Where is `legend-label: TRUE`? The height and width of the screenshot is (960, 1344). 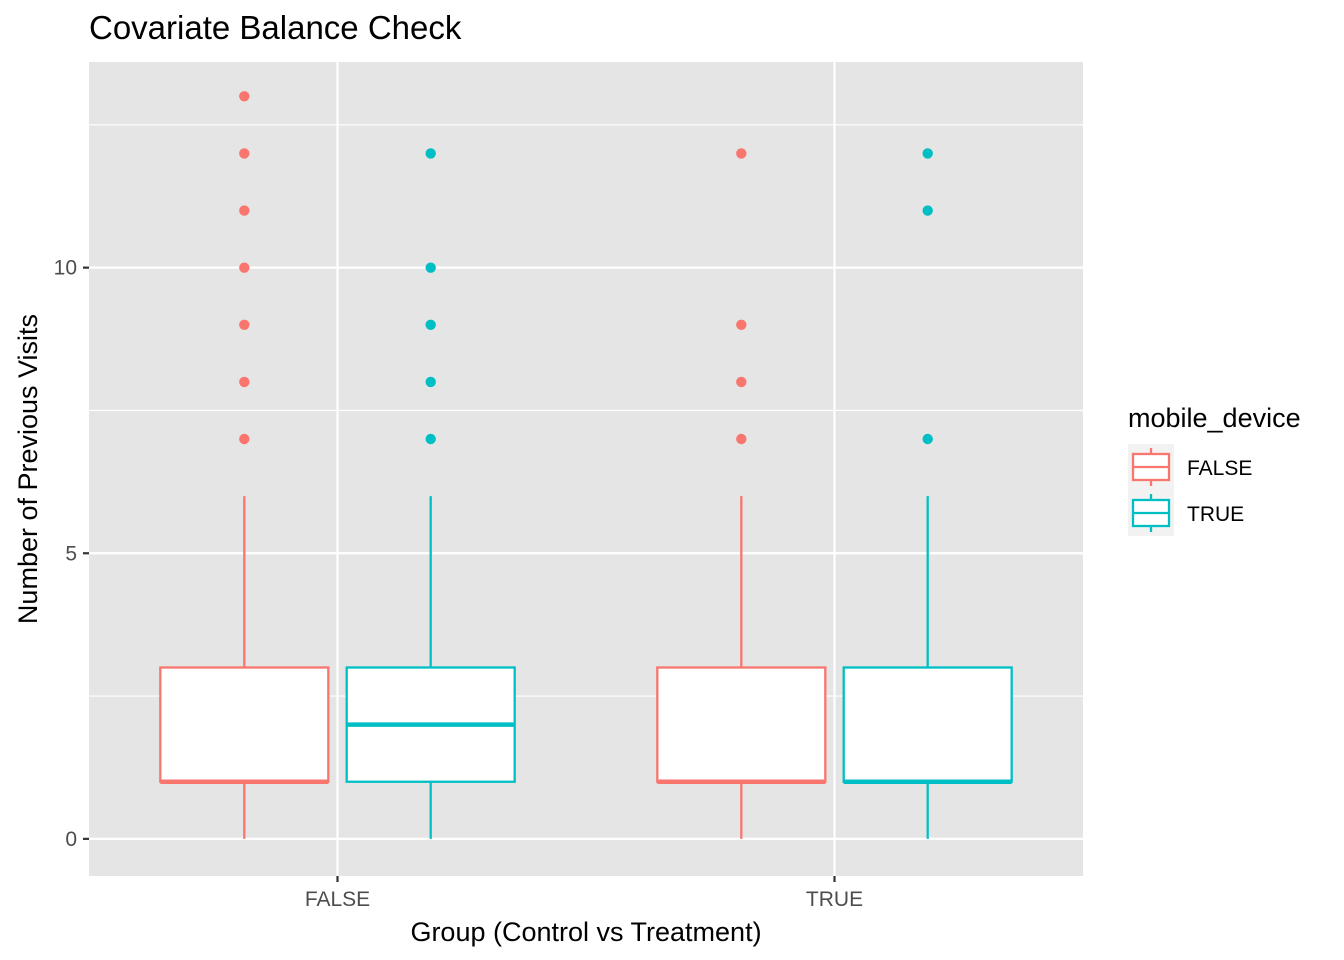 legend-label: TRUE is located at coordinates (1215, 514).